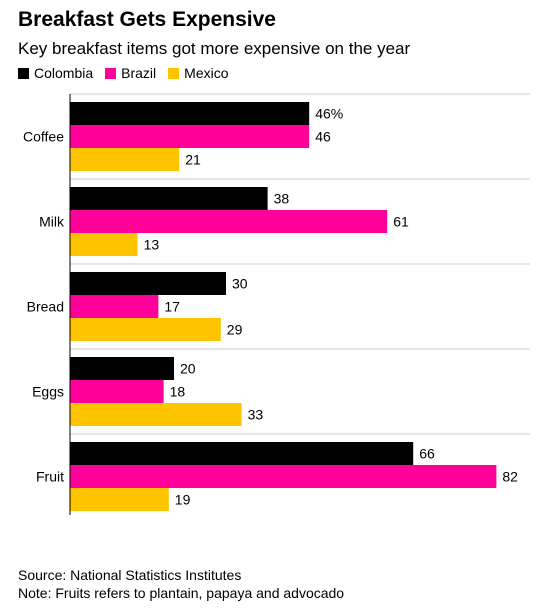 The height and width of the screenshot is (610, 556). What do you see at coordinates (145, 329) in the screenshot?
I see `bar-bread-mexico` at bounding box center [145, 329].